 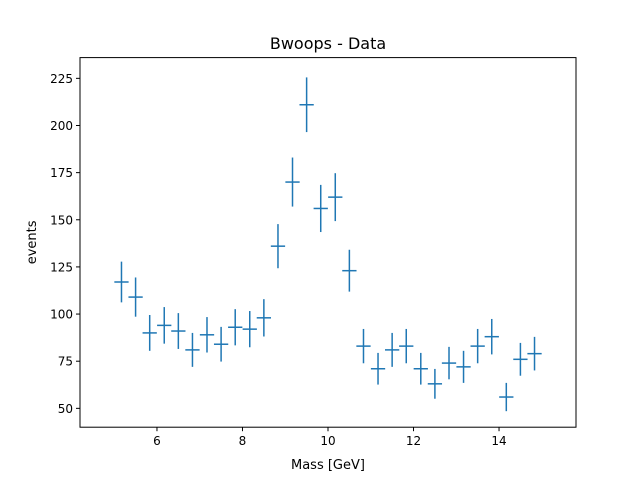 What do you see at coordinates (498, 441) in the screenshot?
I see `x-tick-label: 14` at bounding box center [498, 441].